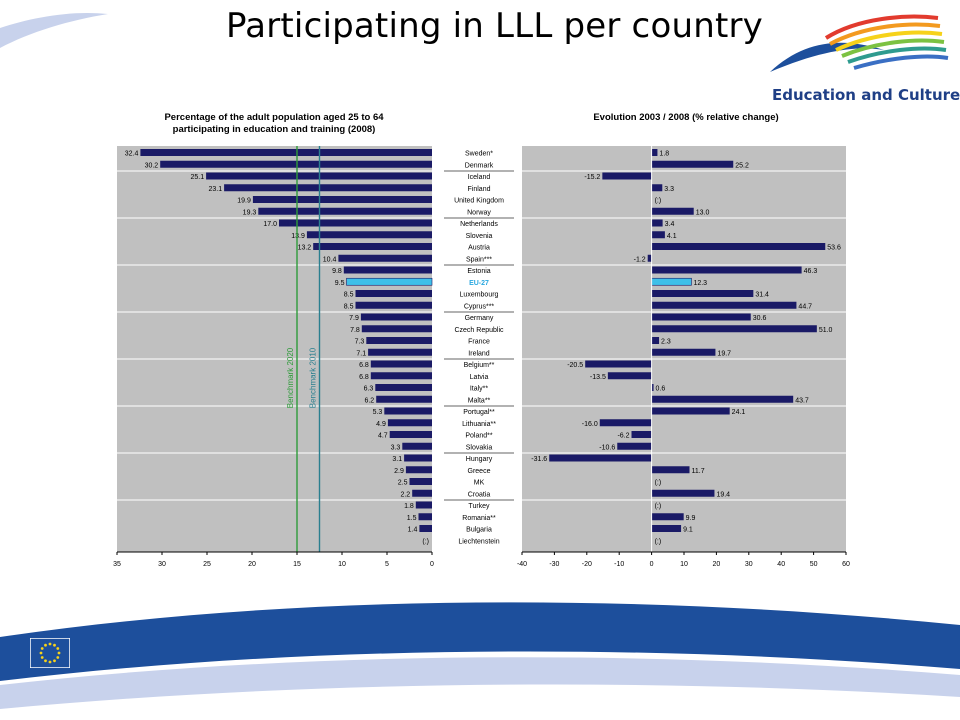  I want to click on left-data-label: 25.1, so click(197, 177).